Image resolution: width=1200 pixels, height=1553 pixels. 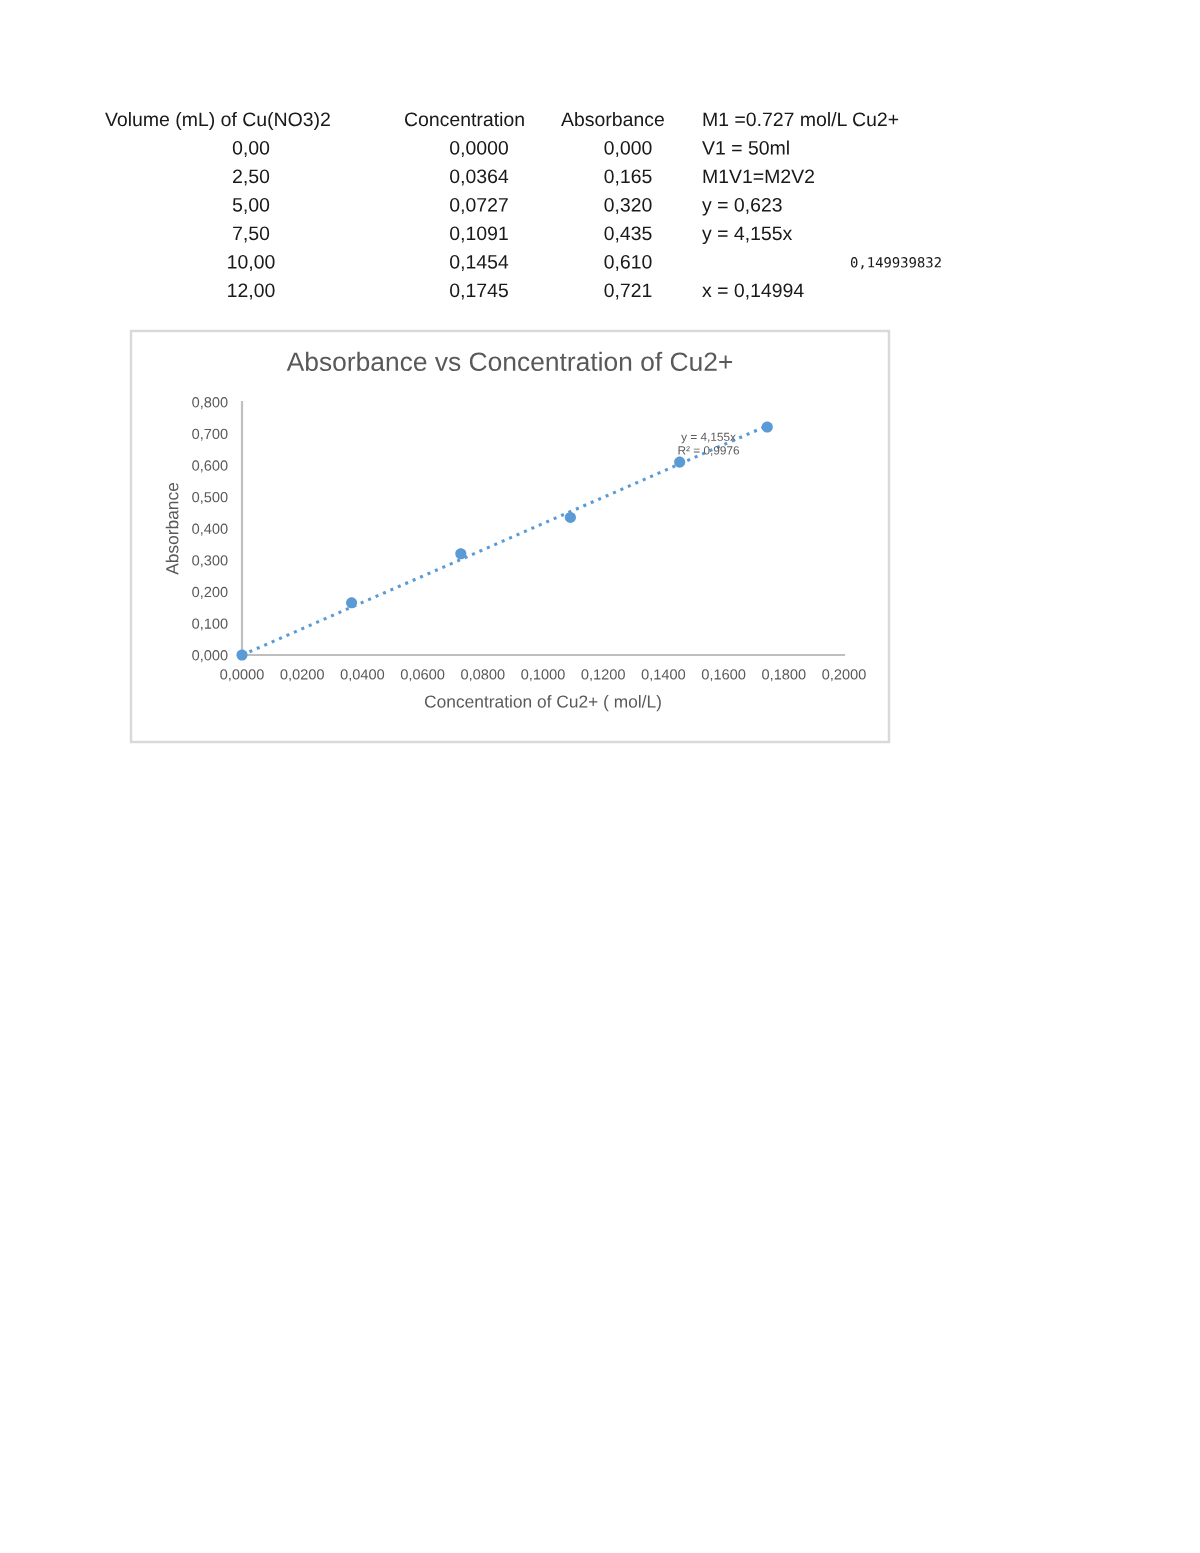 I want to click on text: Volume (mL) of Cu(NO3)2 Concentration Absorbance M1 =0.727 mol/L Cu2+, so click(x=502, y=121).